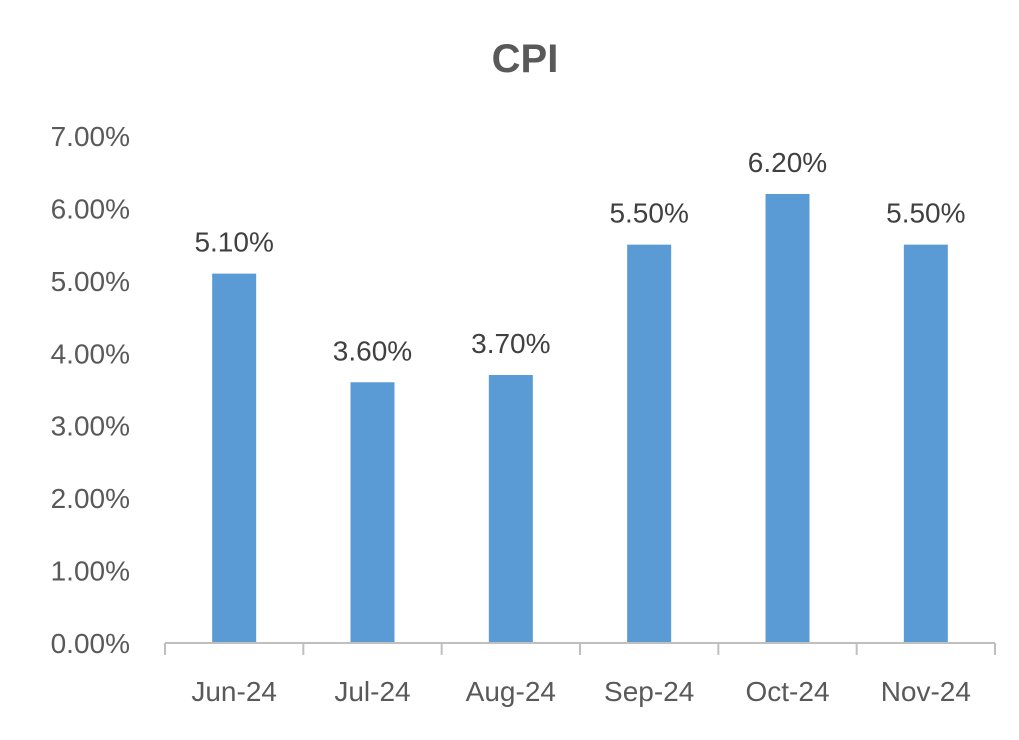 Image resolution: width=1019 pixels, height=740 pixels. Describe the element at coordinates (90, 643) in the screenshot. I see `y-tick-label: 0.00%` at that location.